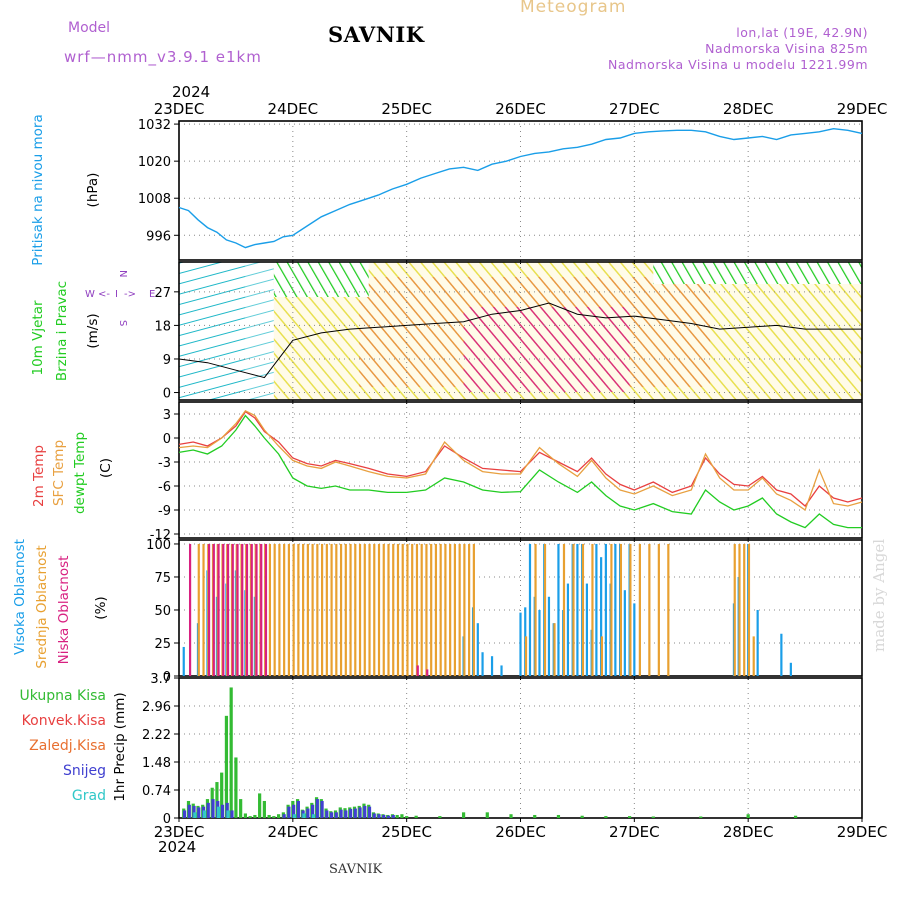  Describe the element at coordinates (154, 162) in the screenshot. I see `pressure-tick-label-y: 1020` at that location.